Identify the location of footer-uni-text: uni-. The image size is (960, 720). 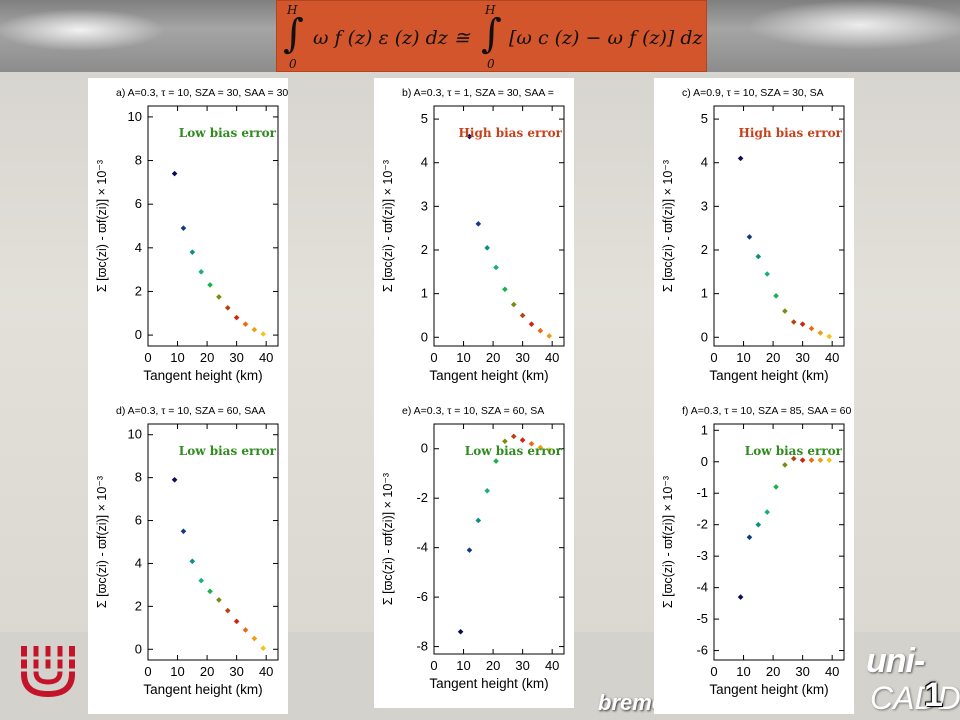
(895, 661).